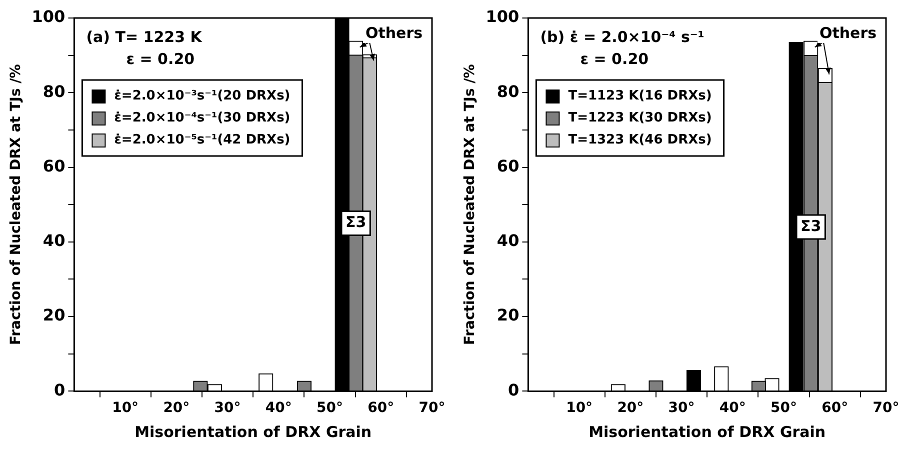 Image resolution: width=908 pixels, height=450 pixels. I want to click on legend-label: ε̇=2.0×10⁻⁵s⁻¹(42 DRXs), so click(202, 140).